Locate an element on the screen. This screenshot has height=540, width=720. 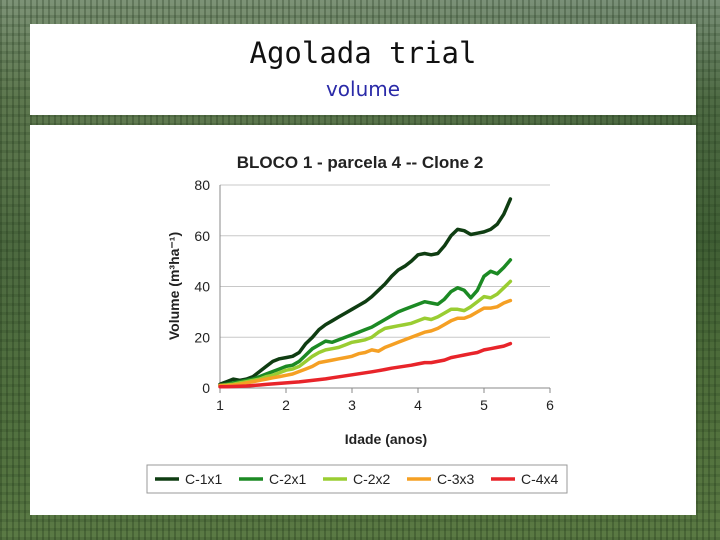
series-line-c-2x1 is located at coordinates (365, 323).